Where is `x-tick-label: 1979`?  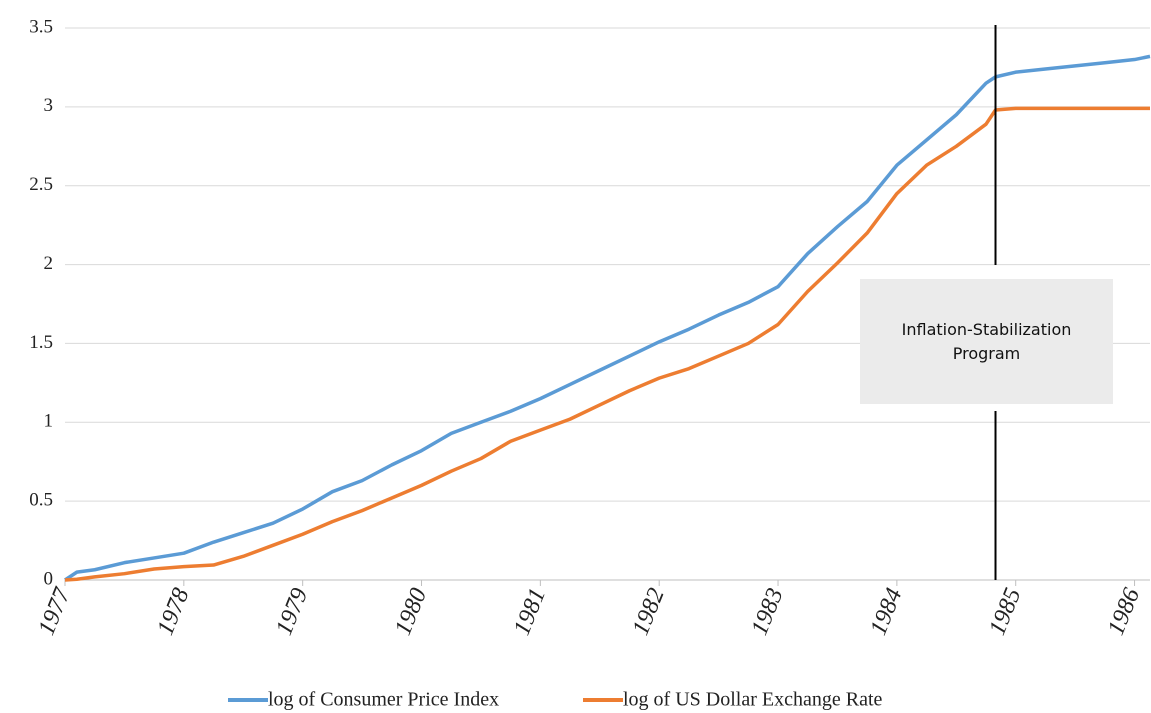 x-tick-label: 1979 is located at coordinates (292, 612).